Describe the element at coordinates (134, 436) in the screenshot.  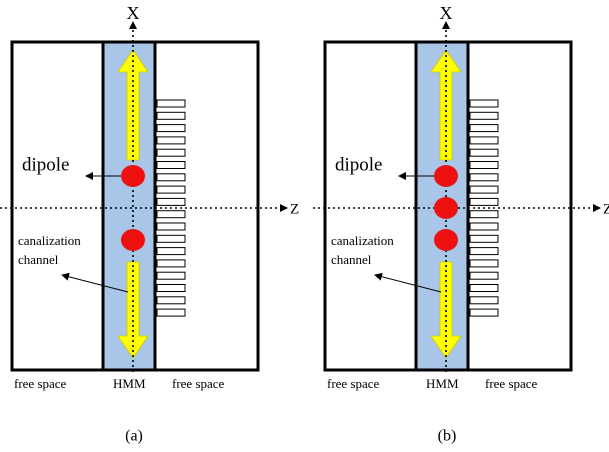
I see `panel-caption: (a)` at that location.